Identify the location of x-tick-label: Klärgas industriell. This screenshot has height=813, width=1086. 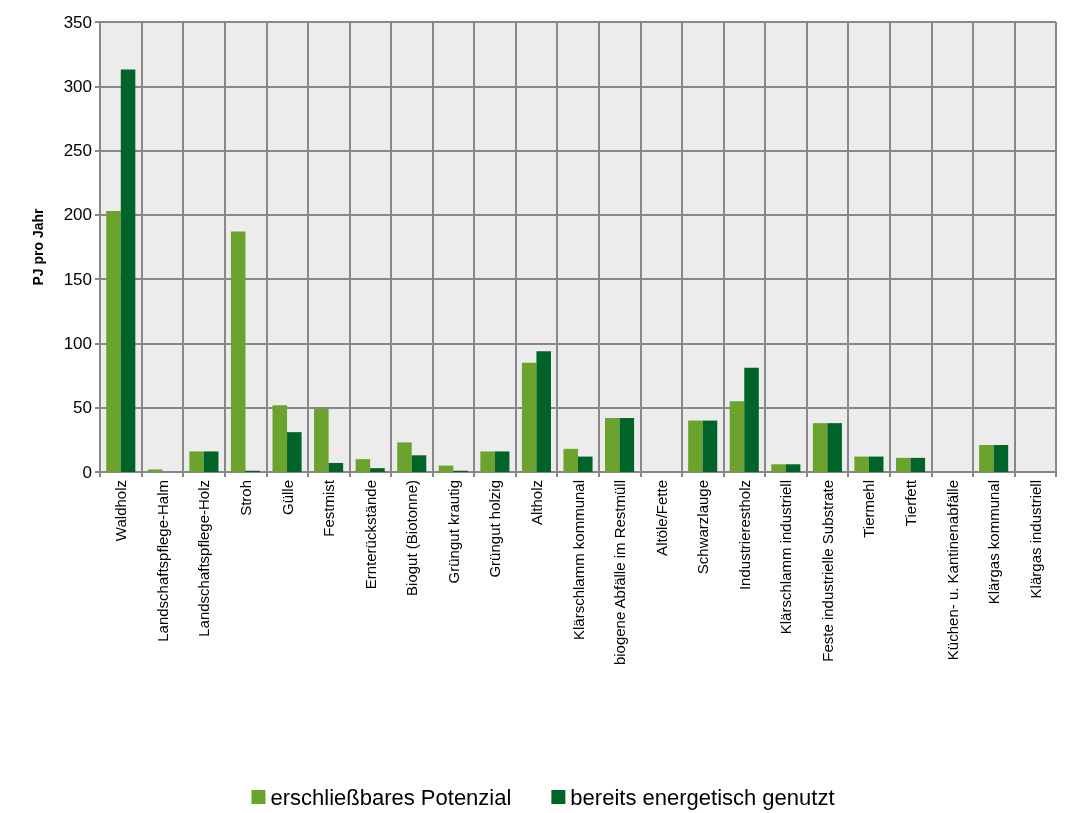
(1035, 539).